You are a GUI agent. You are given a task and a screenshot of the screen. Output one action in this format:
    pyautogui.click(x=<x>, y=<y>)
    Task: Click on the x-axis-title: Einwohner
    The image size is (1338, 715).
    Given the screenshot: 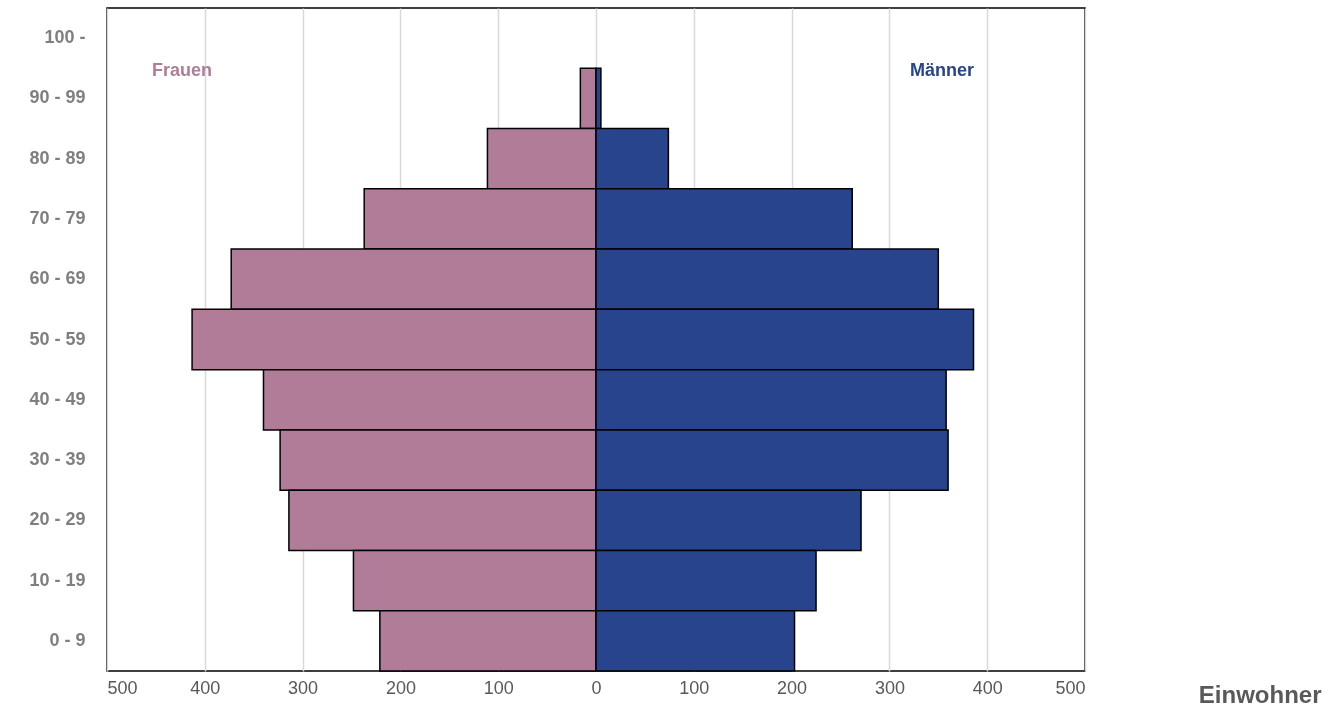 What is the action you would take?
    pyautogui.click(x=1260, y=694)
    